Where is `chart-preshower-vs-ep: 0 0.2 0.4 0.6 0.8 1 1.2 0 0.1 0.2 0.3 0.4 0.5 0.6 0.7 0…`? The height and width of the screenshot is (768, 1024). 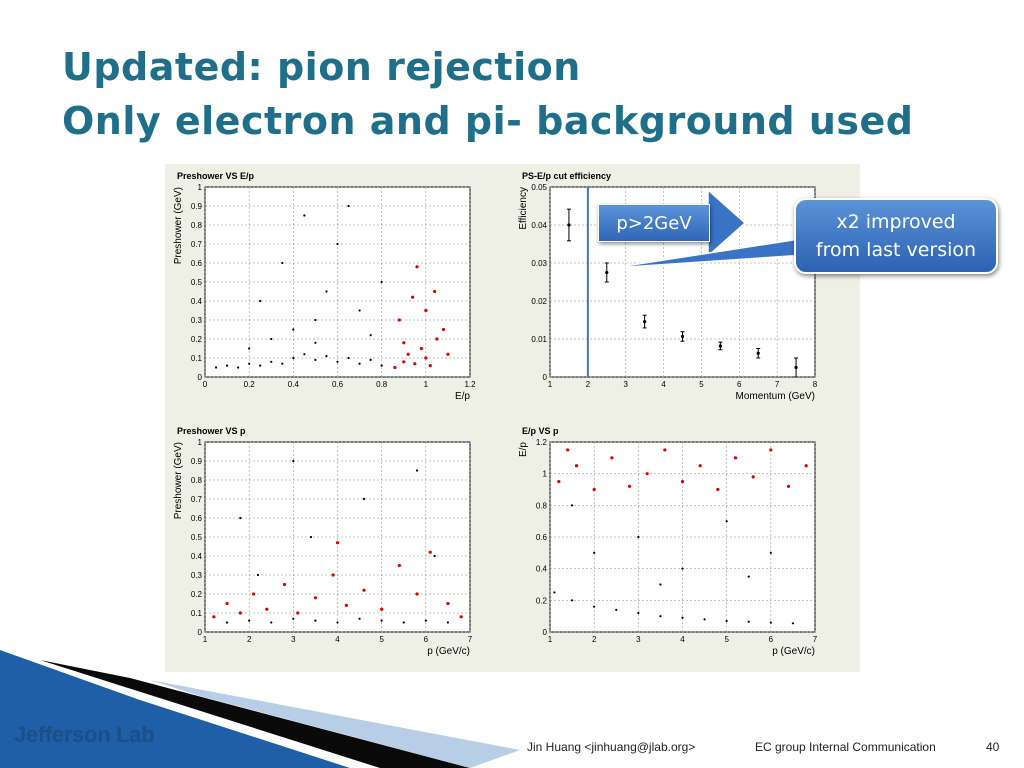
chart-preshower-vs-ep: 0 0.2 0.4 0.6 0.8 1 1.2 0 0.1 0.2 0.3 0.4 0.5 0.6 0.7 0… is located at coordinates (324, 286).